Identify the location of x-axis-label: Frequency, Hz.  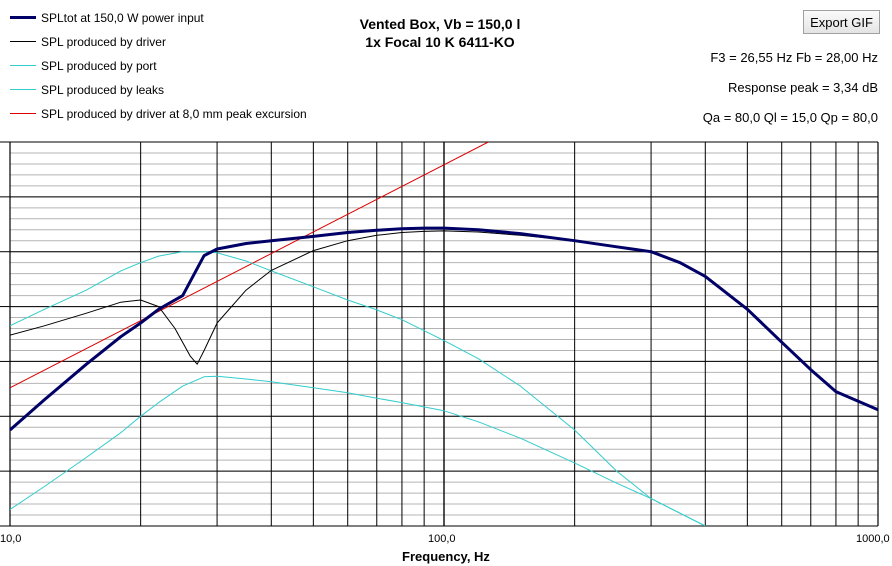
(446, 556).